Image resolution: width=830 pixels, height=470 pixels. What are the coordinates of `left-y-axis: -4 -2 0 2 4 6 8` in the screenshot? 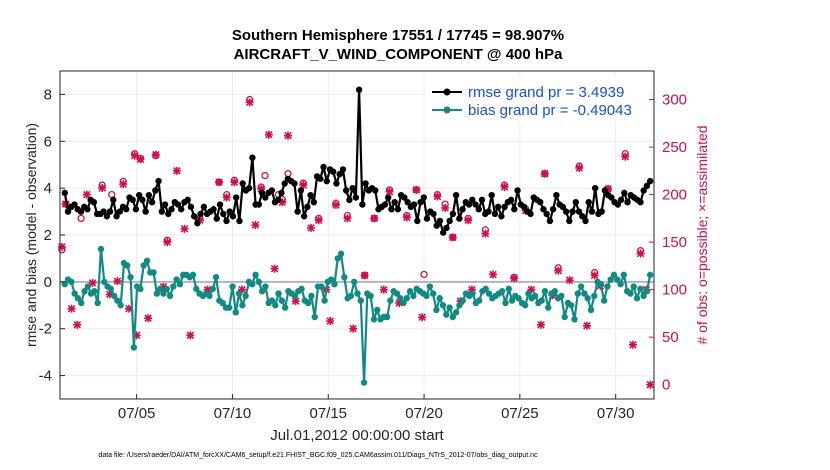 It's located at (52, 235).